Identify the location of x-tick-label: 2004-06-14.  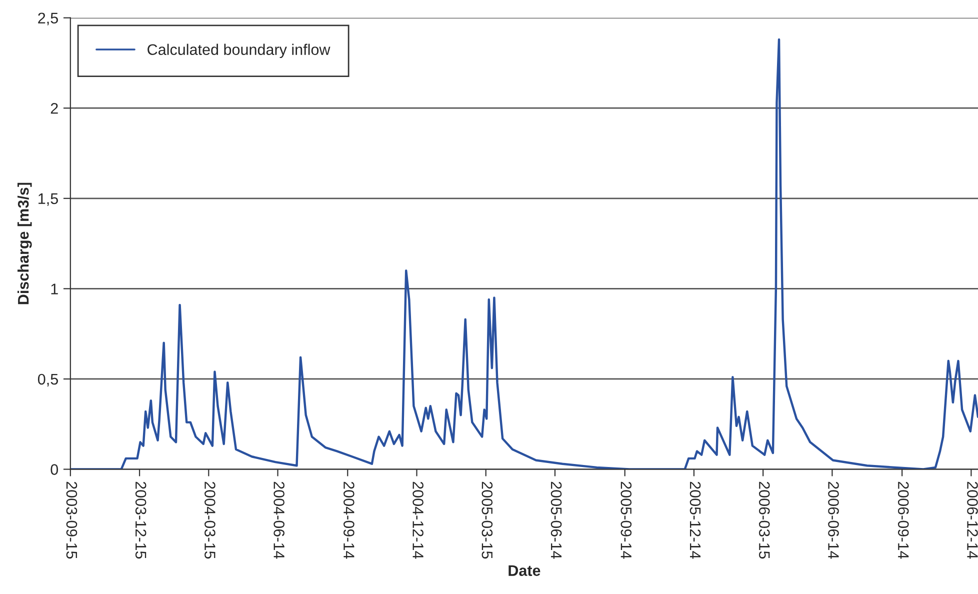
(279, 520).